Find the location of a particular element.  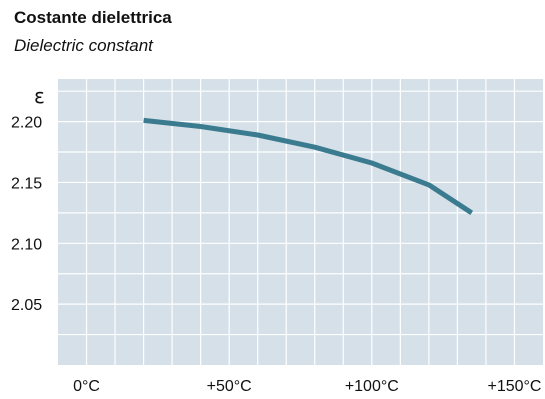

series-layer is located at coordinates (308, 166).